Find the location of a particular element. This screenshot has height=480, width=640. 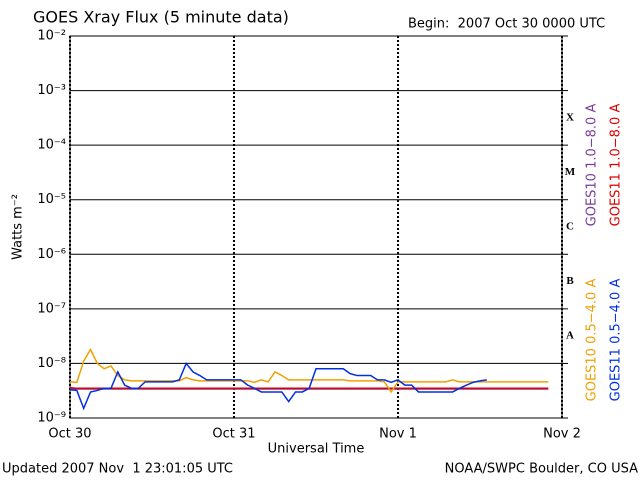

y-tick-label: 10⁻⁵ is located at coordinates (51, 199).